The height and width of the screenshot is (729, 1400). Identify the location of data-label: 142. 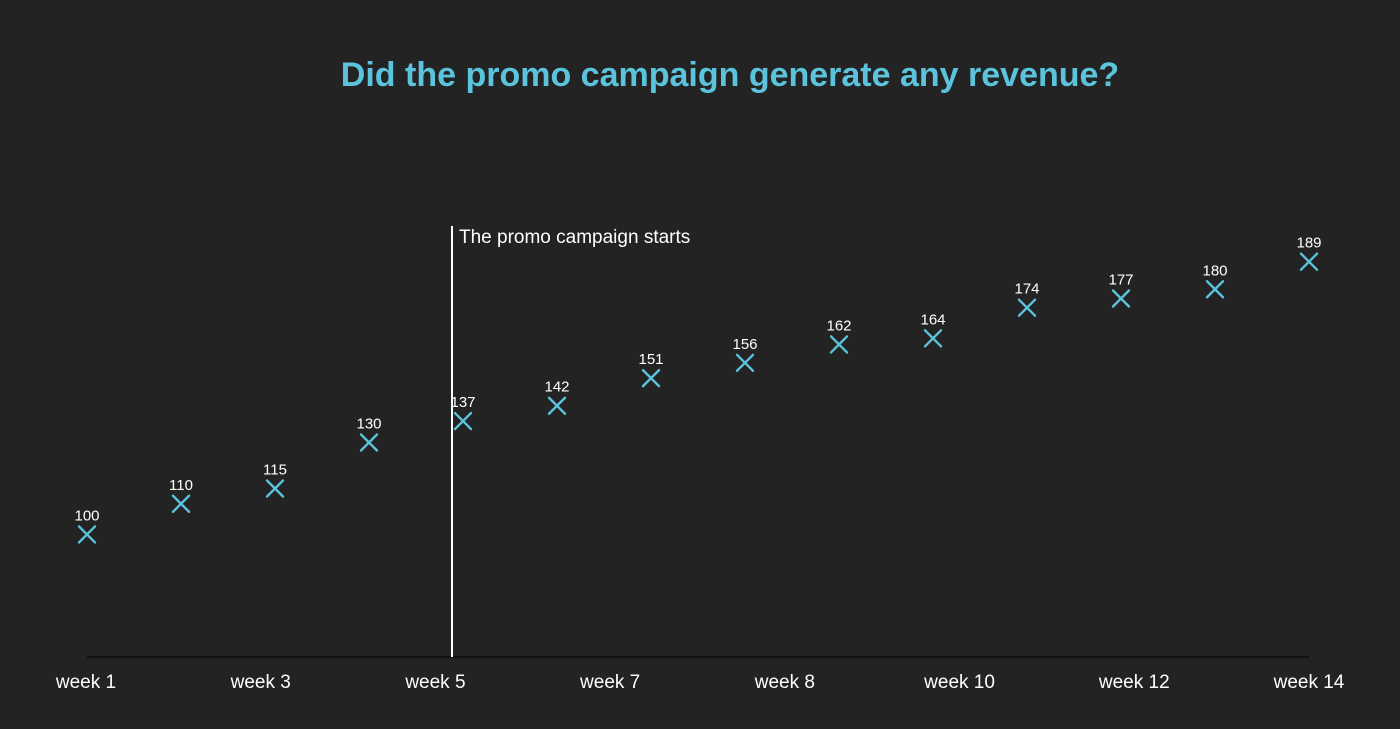
(556, 387).